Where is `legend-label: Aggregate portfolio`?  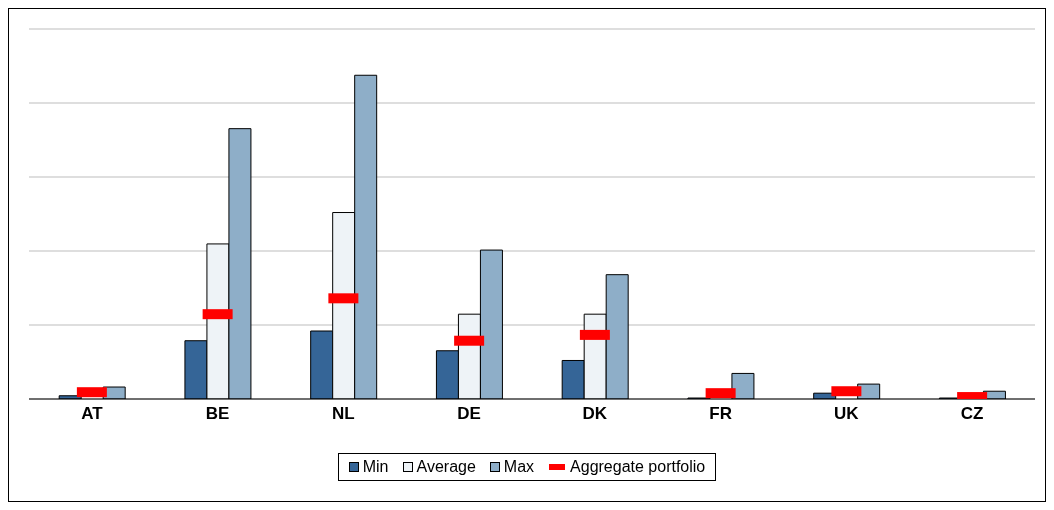 legend-label: Aggregate portfolio is located at coordinates (638, 467).